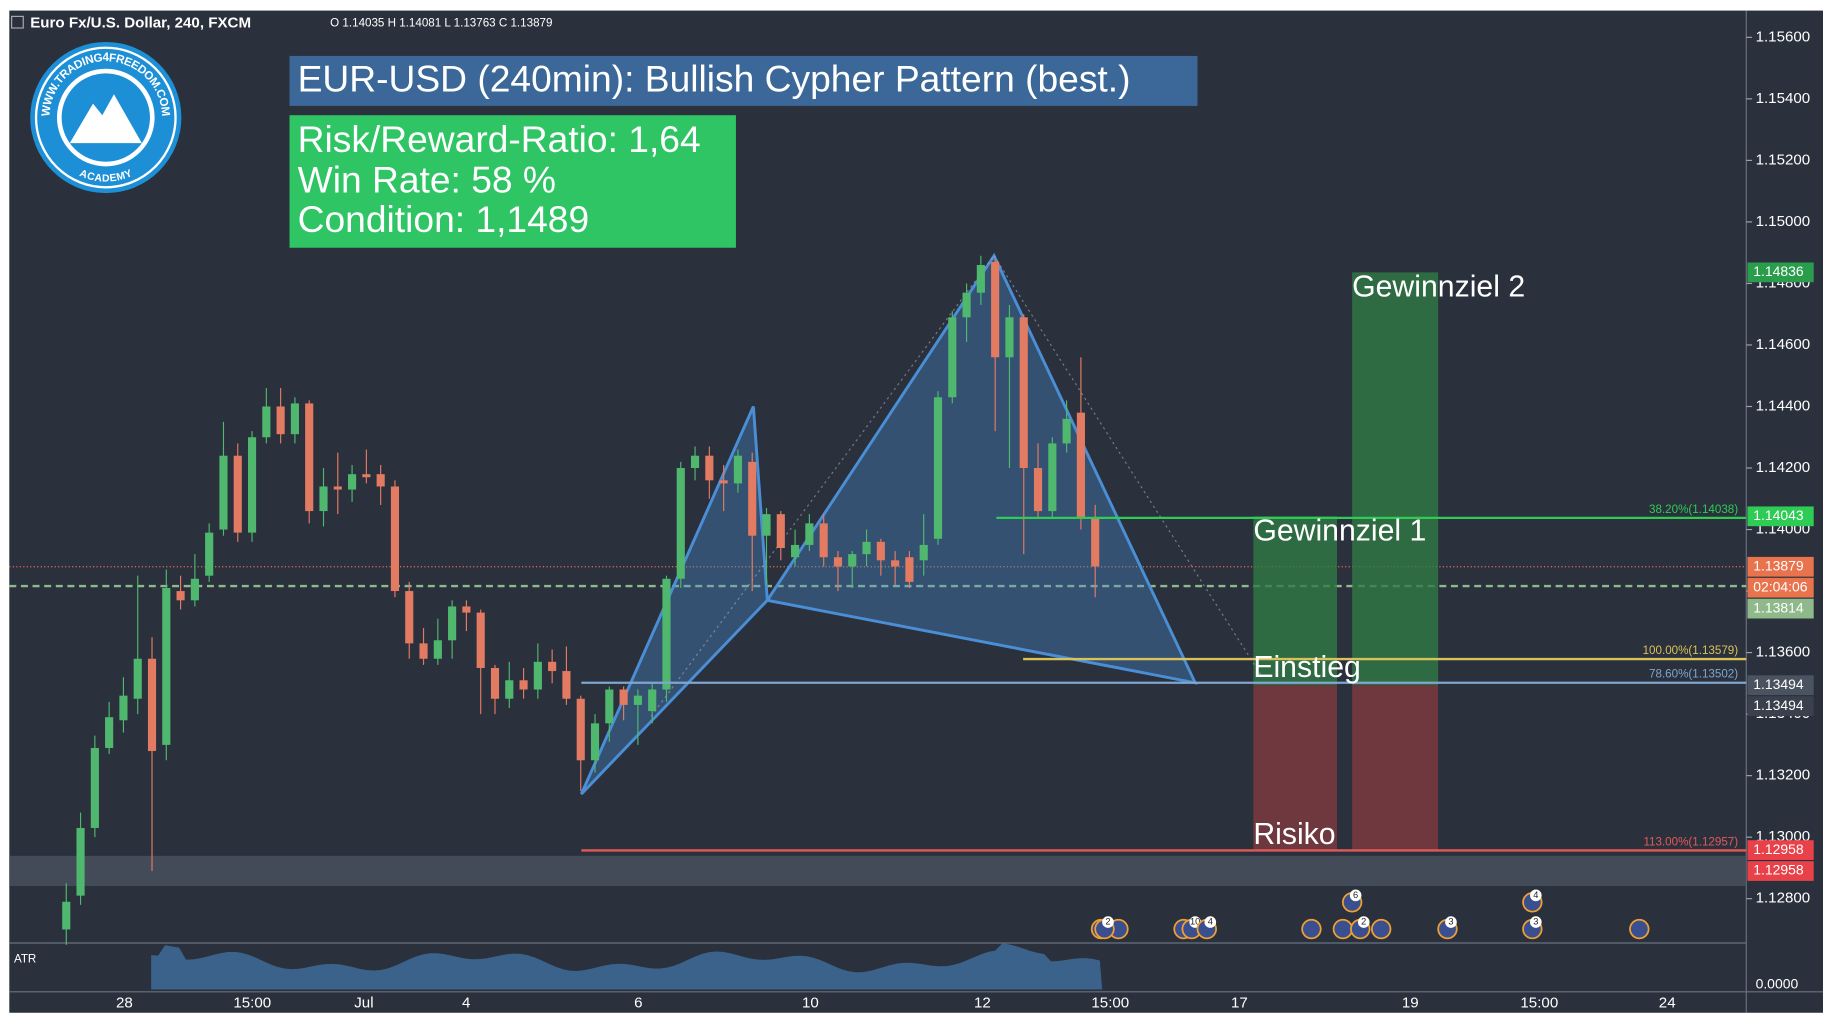 Image resolution: width=1823 pixels, height=1021 pixels. What do you see at coordinates (1693, 509) in the screenshot?
I see `fib-label: 38.20%(1.14038)` at bounding box center [1693, 509].